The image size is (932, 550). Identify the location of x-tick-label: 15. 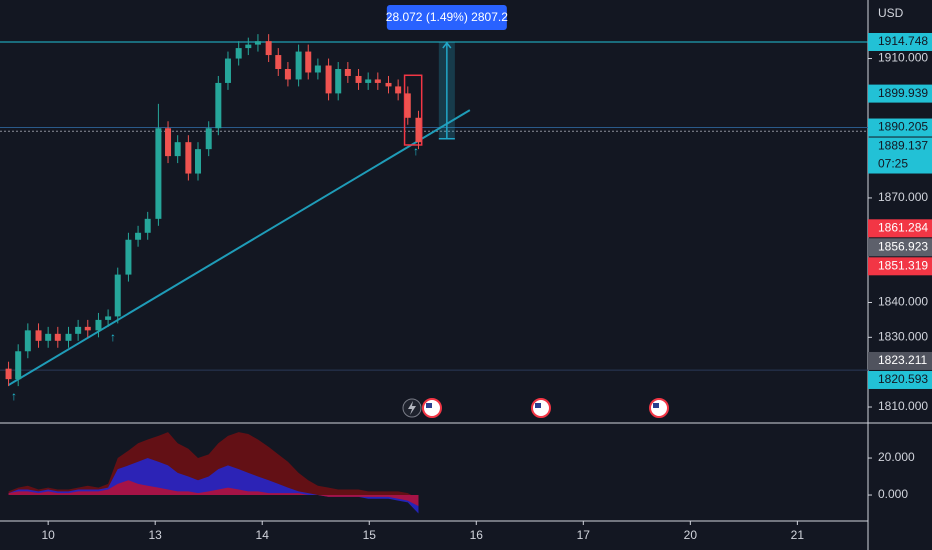
(370, 535).